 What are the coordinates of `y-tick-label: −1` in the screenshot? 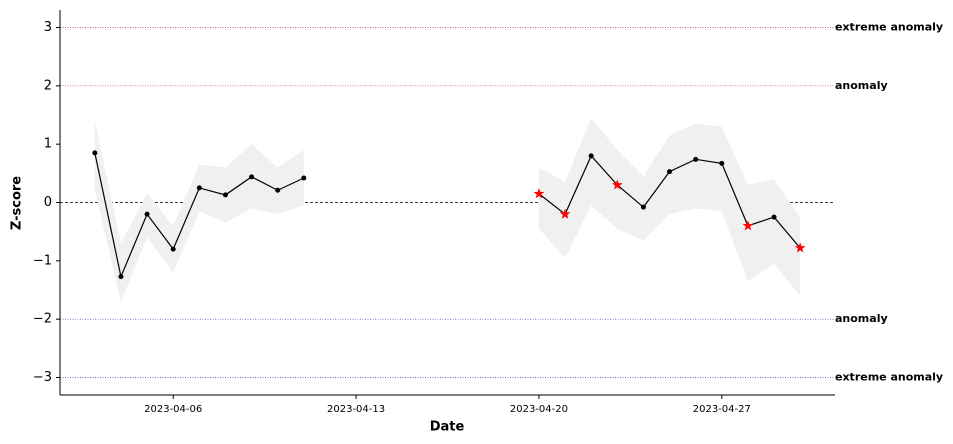 It's located at (42, 260).